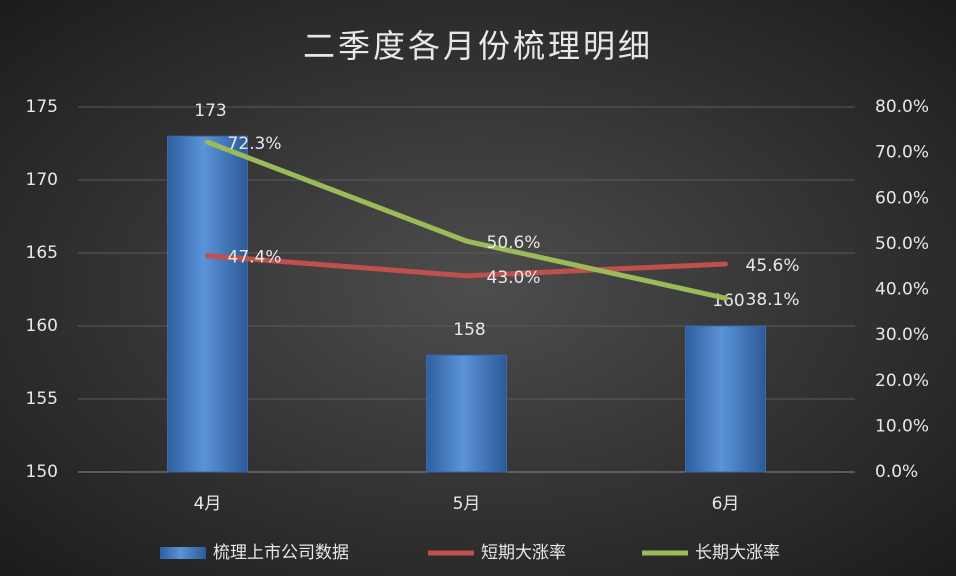 The image size is (956, 576). I want to click on data-label: 45.6%, so click(773, 266).